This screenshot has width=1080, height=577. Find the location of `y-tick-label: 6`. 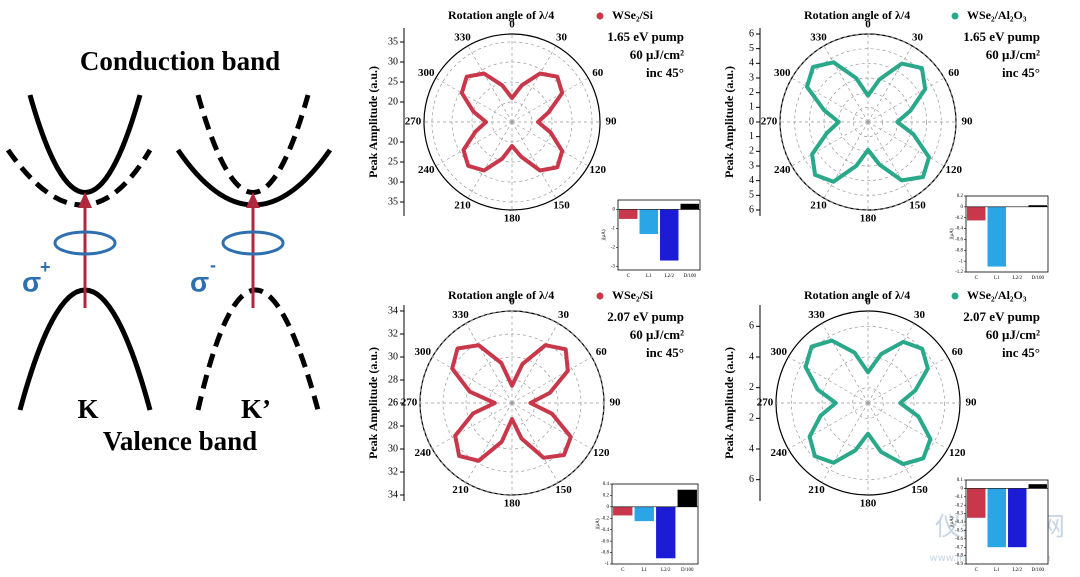

y-tick-label: 6 is located at coordinates (751, 479).